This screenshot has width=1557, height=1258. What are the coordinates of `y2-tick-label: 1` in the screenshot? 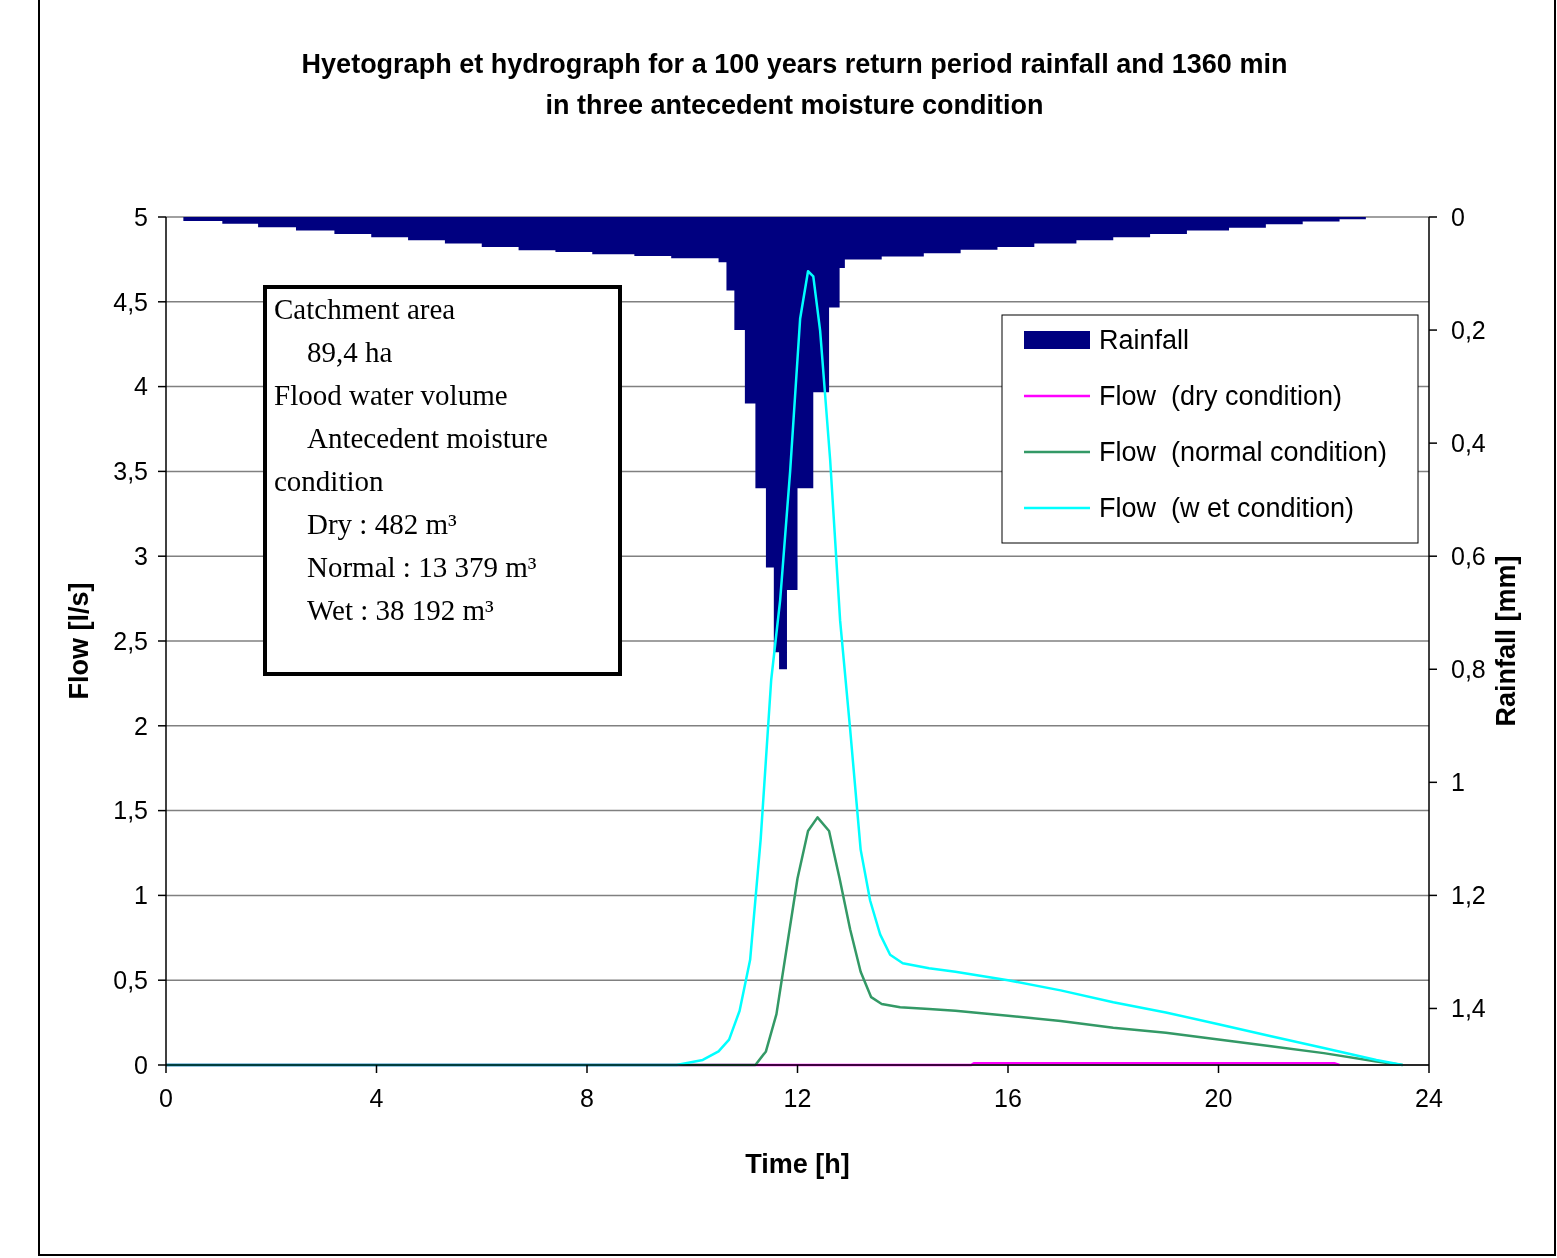 It's located at (1458, 782).